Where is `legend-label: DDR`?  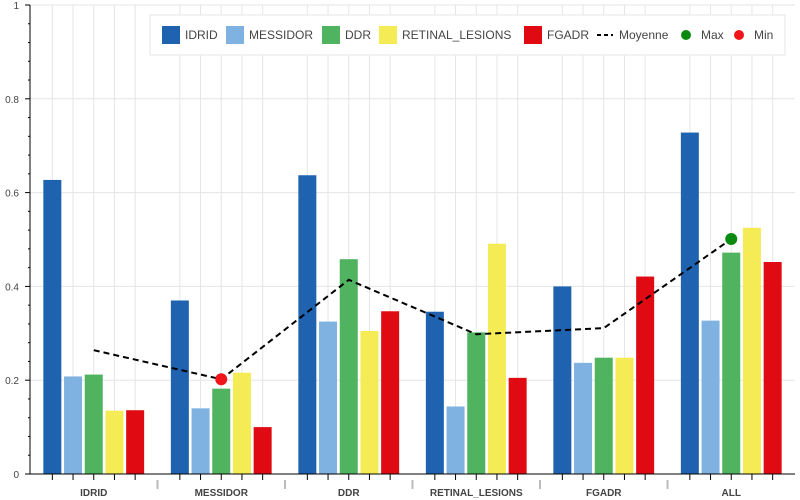
legend-label: DDR is located at coordinates (358, 35).